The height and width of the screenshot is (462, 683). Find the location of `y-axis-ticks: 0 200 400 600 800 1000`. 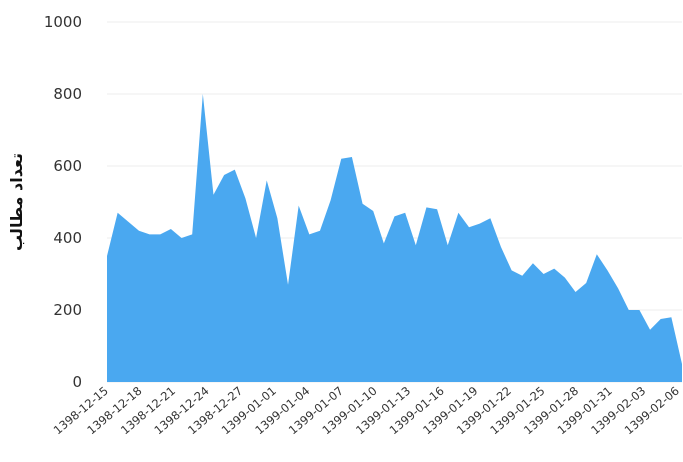

y-axis-ticks: 0 200 400 600 800 1000 is located at coordinates (63, 202).